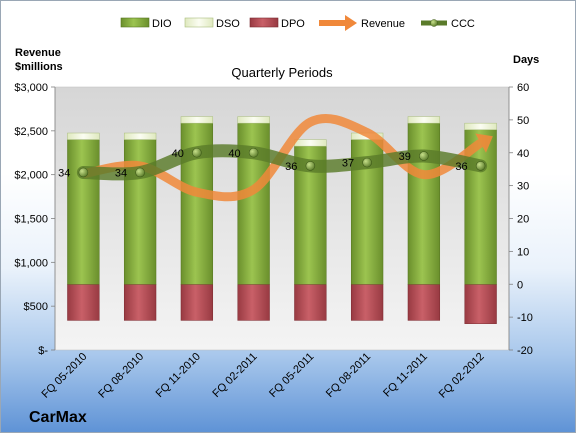  Describe the element at coordinates (461, 167) in the screenshot. I see `ccc-data-label-7: 36` at that location.